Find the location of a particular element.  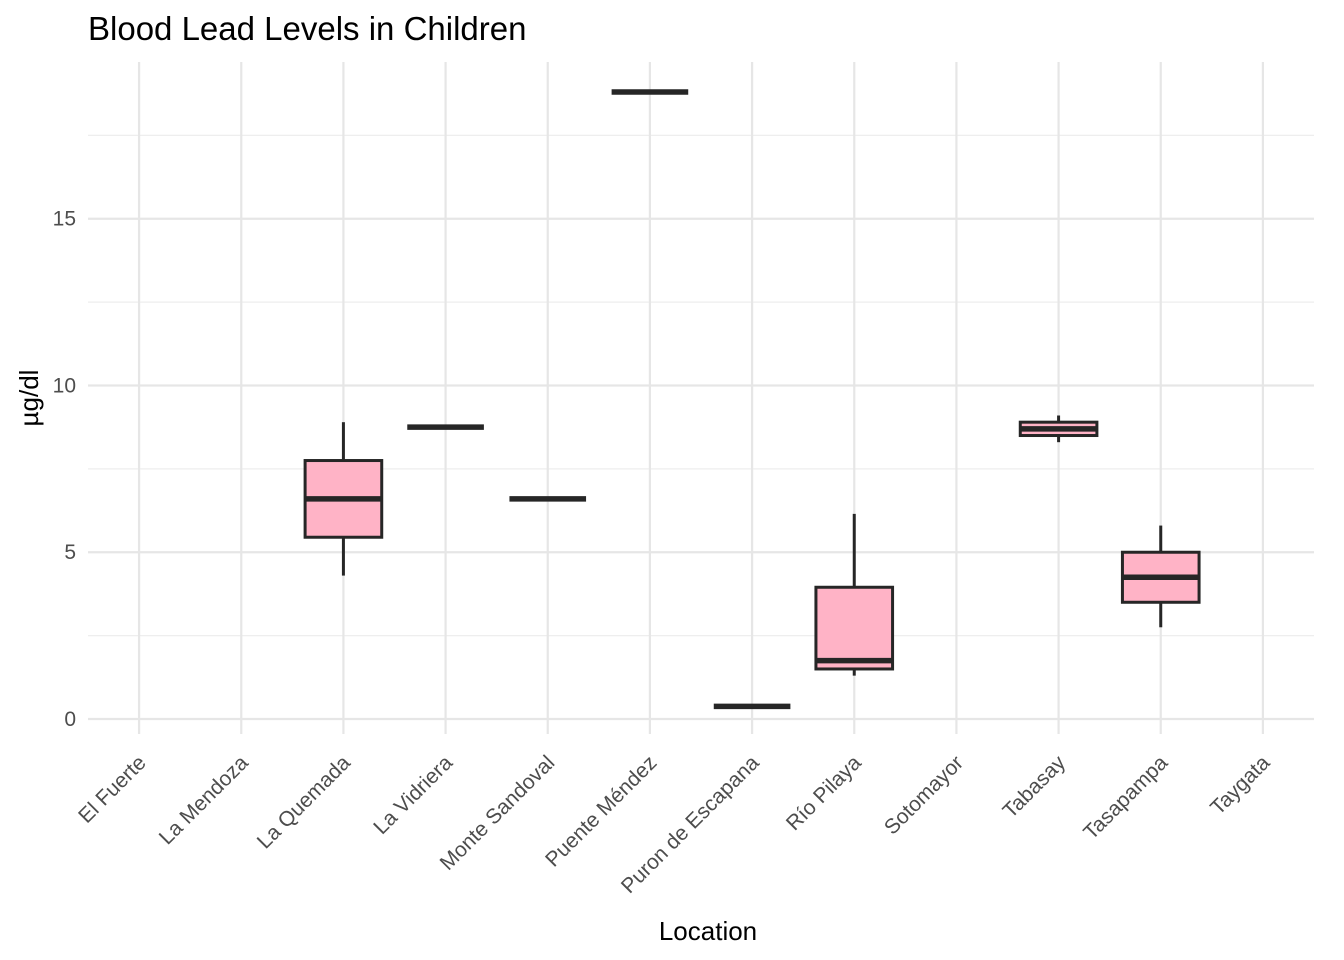

box-r-o-pilaya is located at coordinates (854, 594).